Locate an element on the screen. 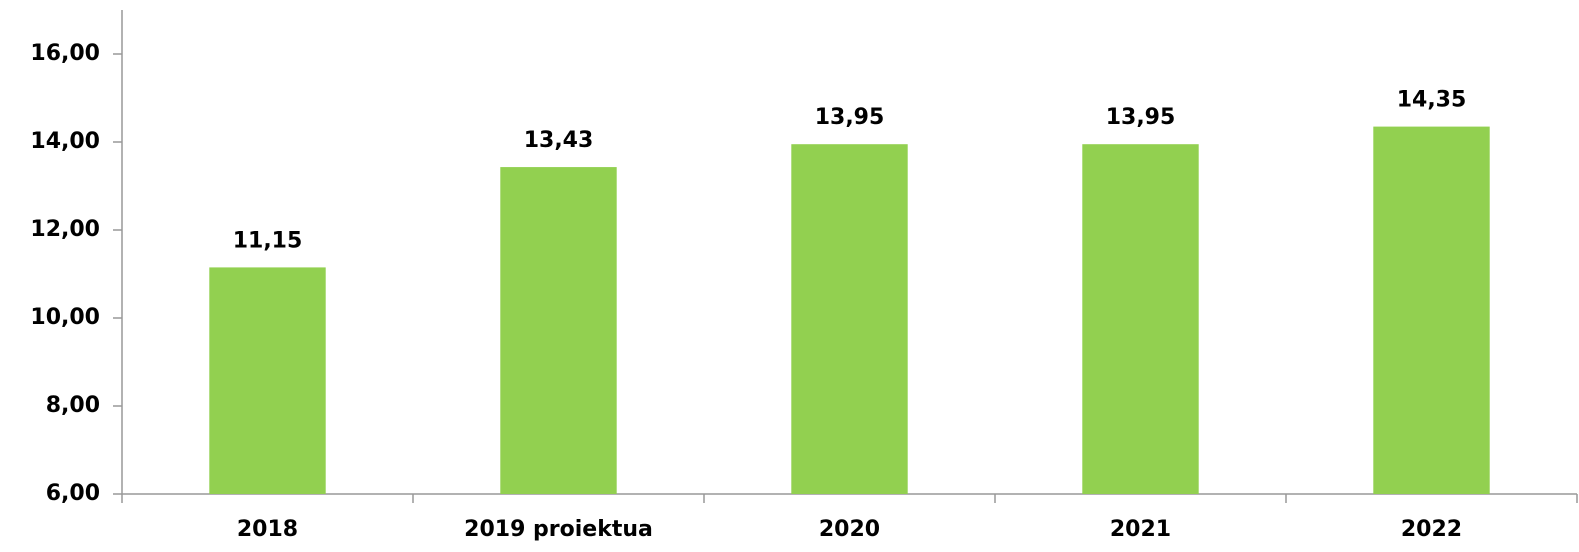 The width and height of the screenshot is (1579, 552). y-tick-label: 12,00 is located at coordinates (65, 229).